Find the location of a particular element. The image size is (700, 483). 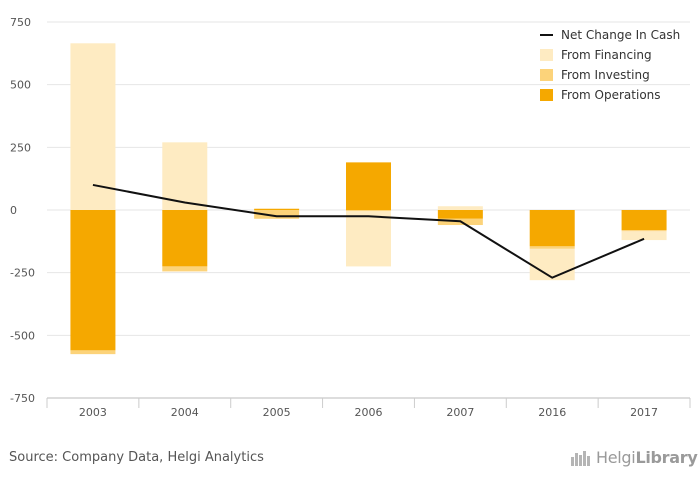

x-axis: 2003 2004 2005 2006 2007 2016 2017 is located at coordinates (368, 408).